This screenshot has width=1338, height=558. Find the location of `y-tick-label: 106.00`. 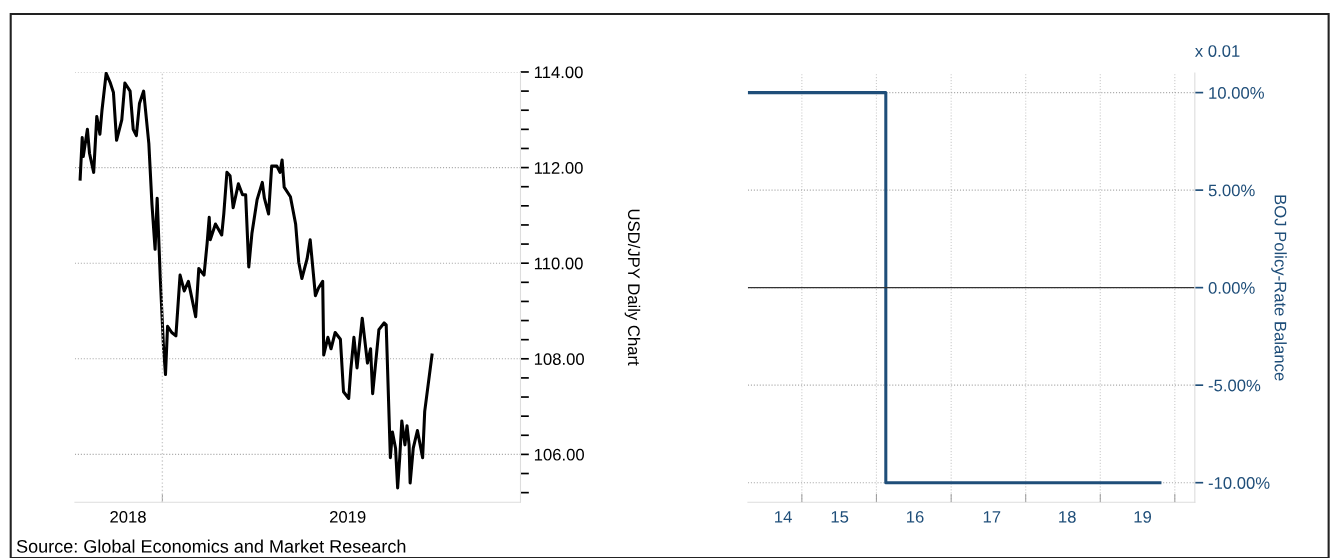

y-tick-label: 106.00 is located at coordinates (559, 454).